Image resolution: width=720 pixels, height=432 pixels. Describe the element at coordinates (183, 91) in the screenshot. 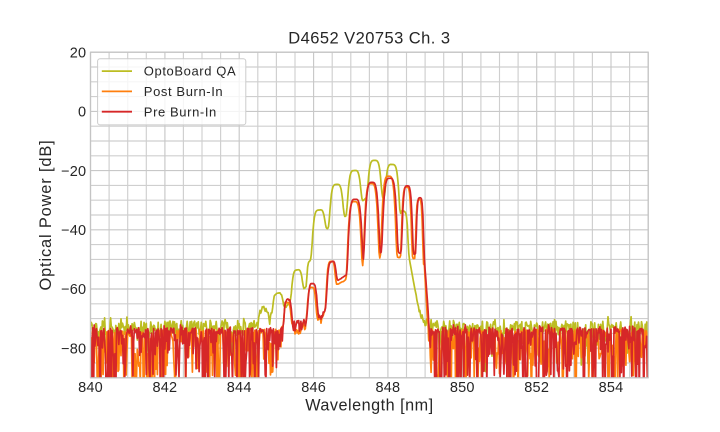

I see `svg-text: Post Burn-In` at that location.